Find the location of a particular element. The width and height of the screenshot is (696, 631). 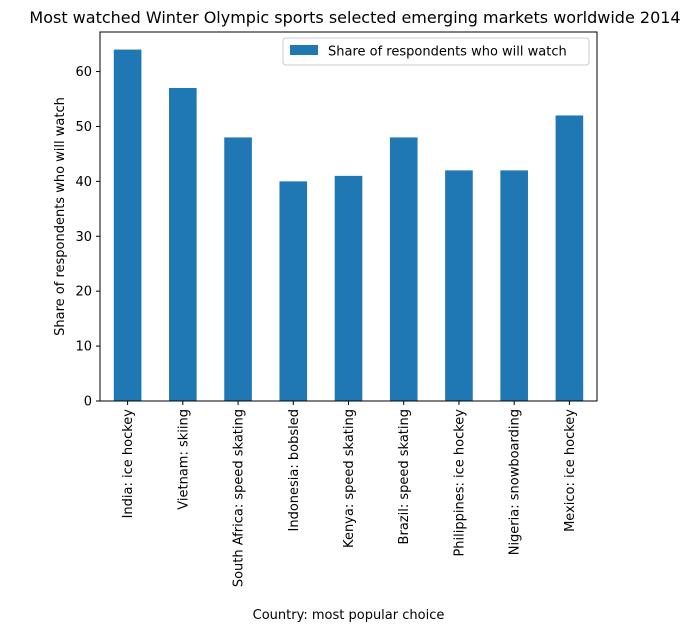

y-axis-ticks: 0 10 20 30 40 50 60 is located at coordinates (87, 237).